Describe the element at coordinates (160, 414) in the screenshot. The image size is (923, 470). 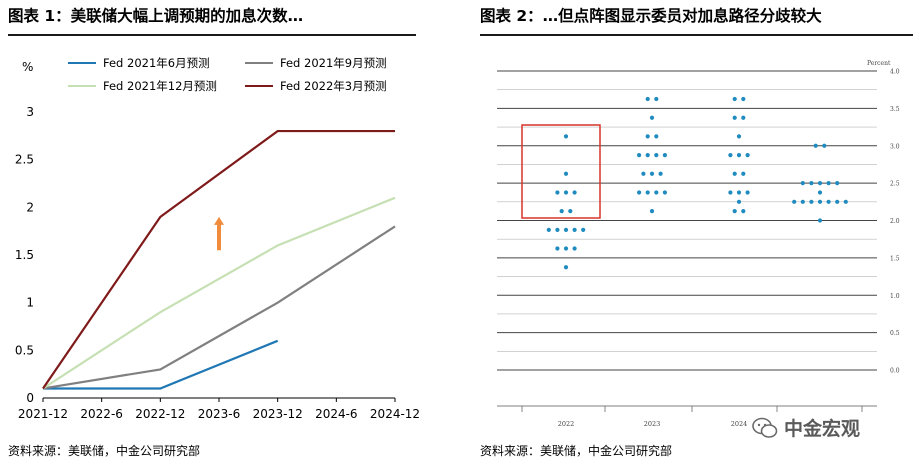
I see `x-tick-label: 2022-12` at that location.